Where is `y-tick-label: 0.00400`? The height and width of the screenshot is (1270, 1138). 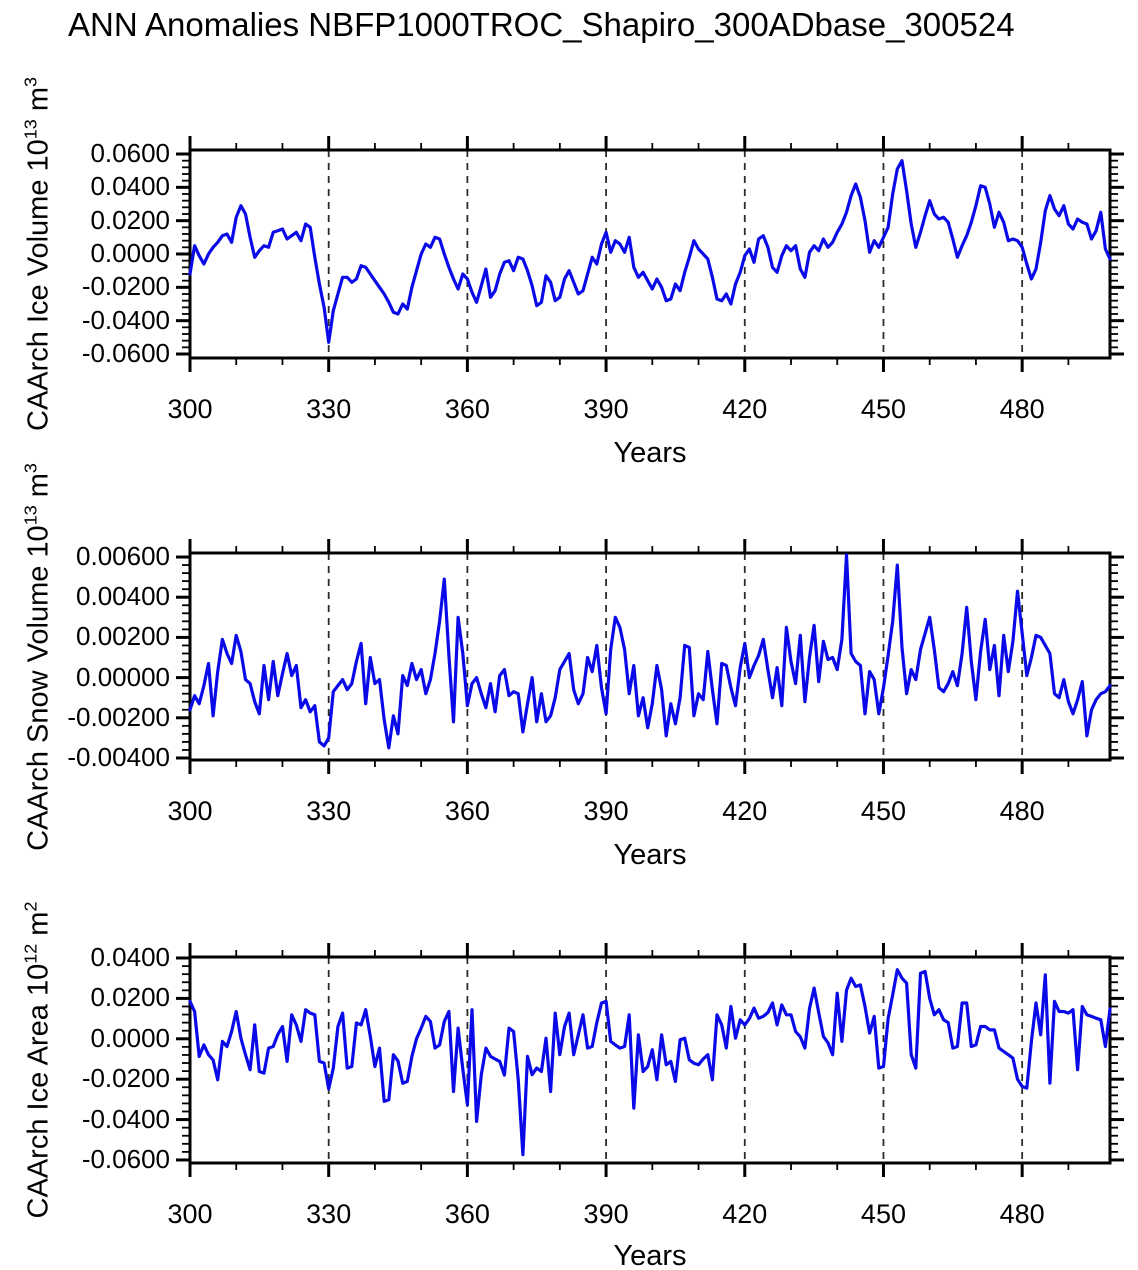
y-tick-label: 0.00400 is located at coordinates (123, 596).